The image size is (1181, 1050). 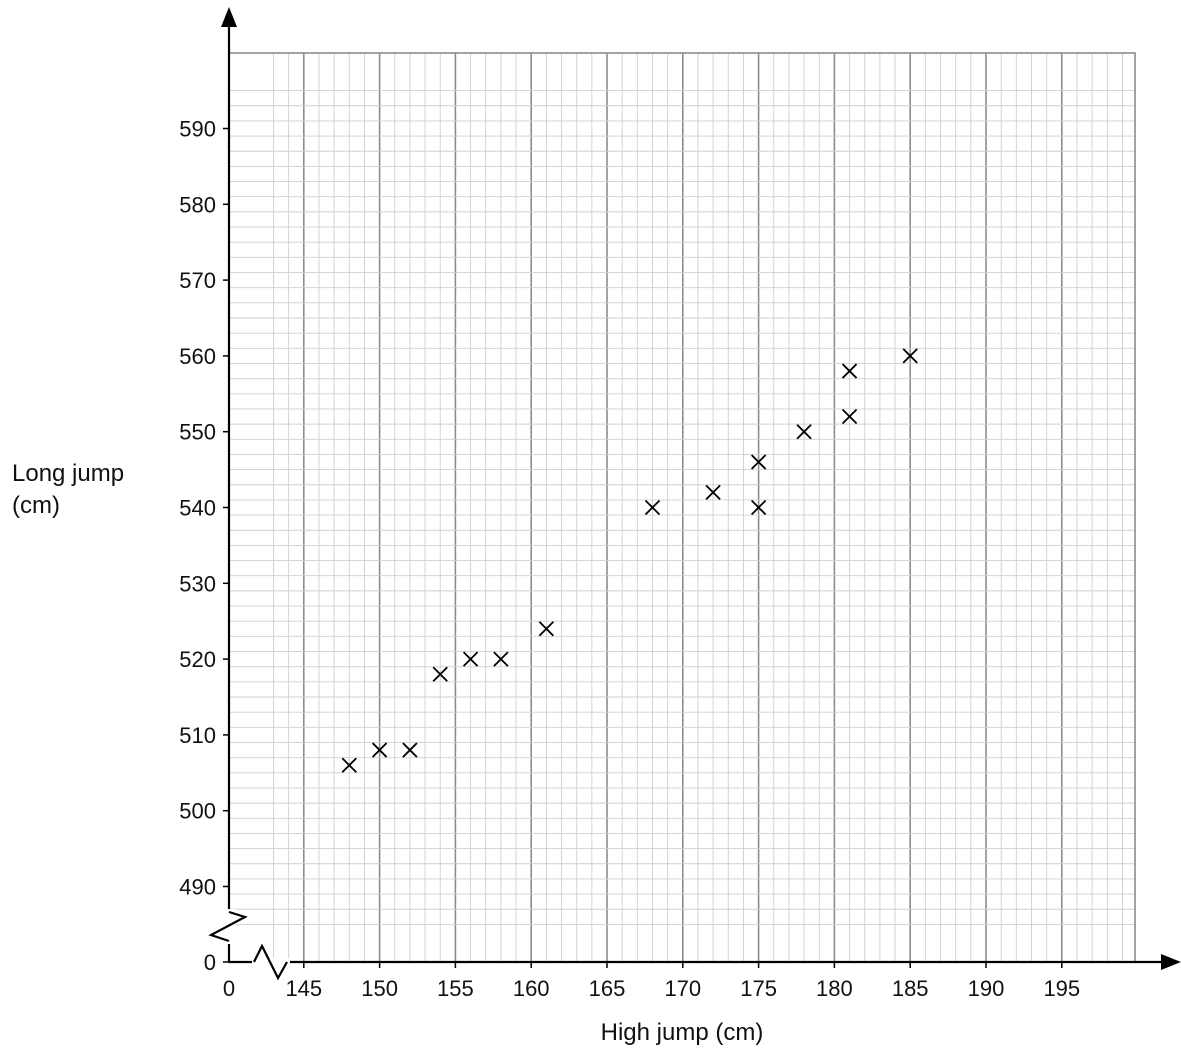 I want to click on x-axis-break-zigzag, so click(x=270, y=962).